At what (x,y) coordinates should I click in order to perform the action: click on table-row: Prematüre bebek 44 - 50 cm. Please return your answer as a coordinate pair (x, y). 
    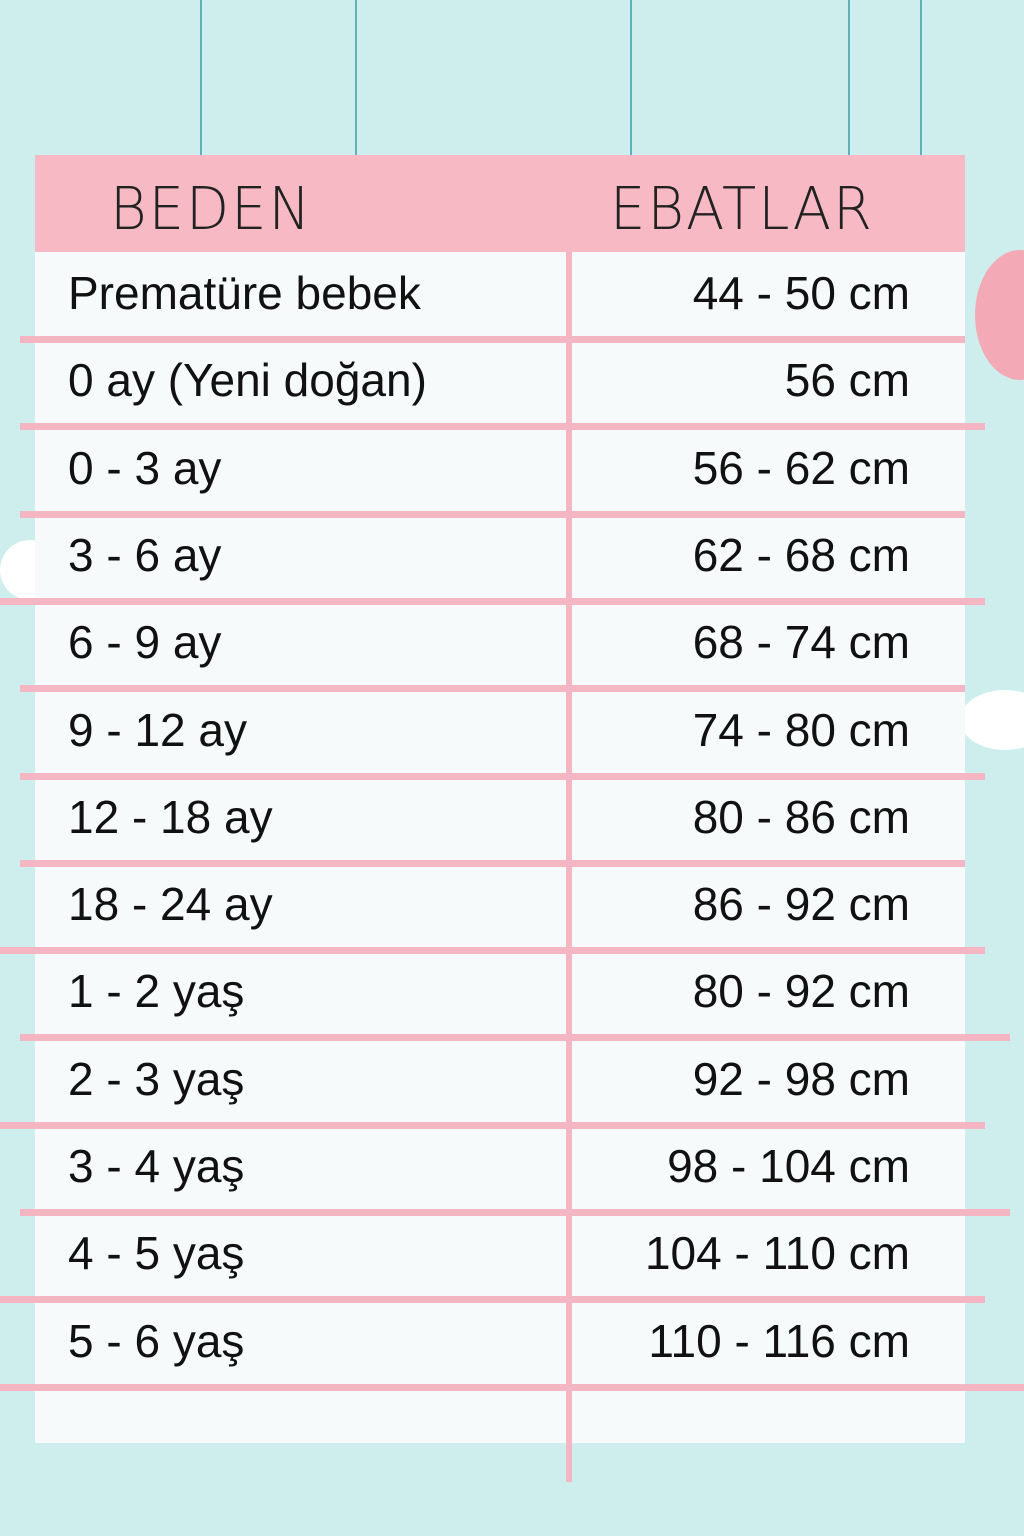
    Looking at the image, I should click on (500, 295).